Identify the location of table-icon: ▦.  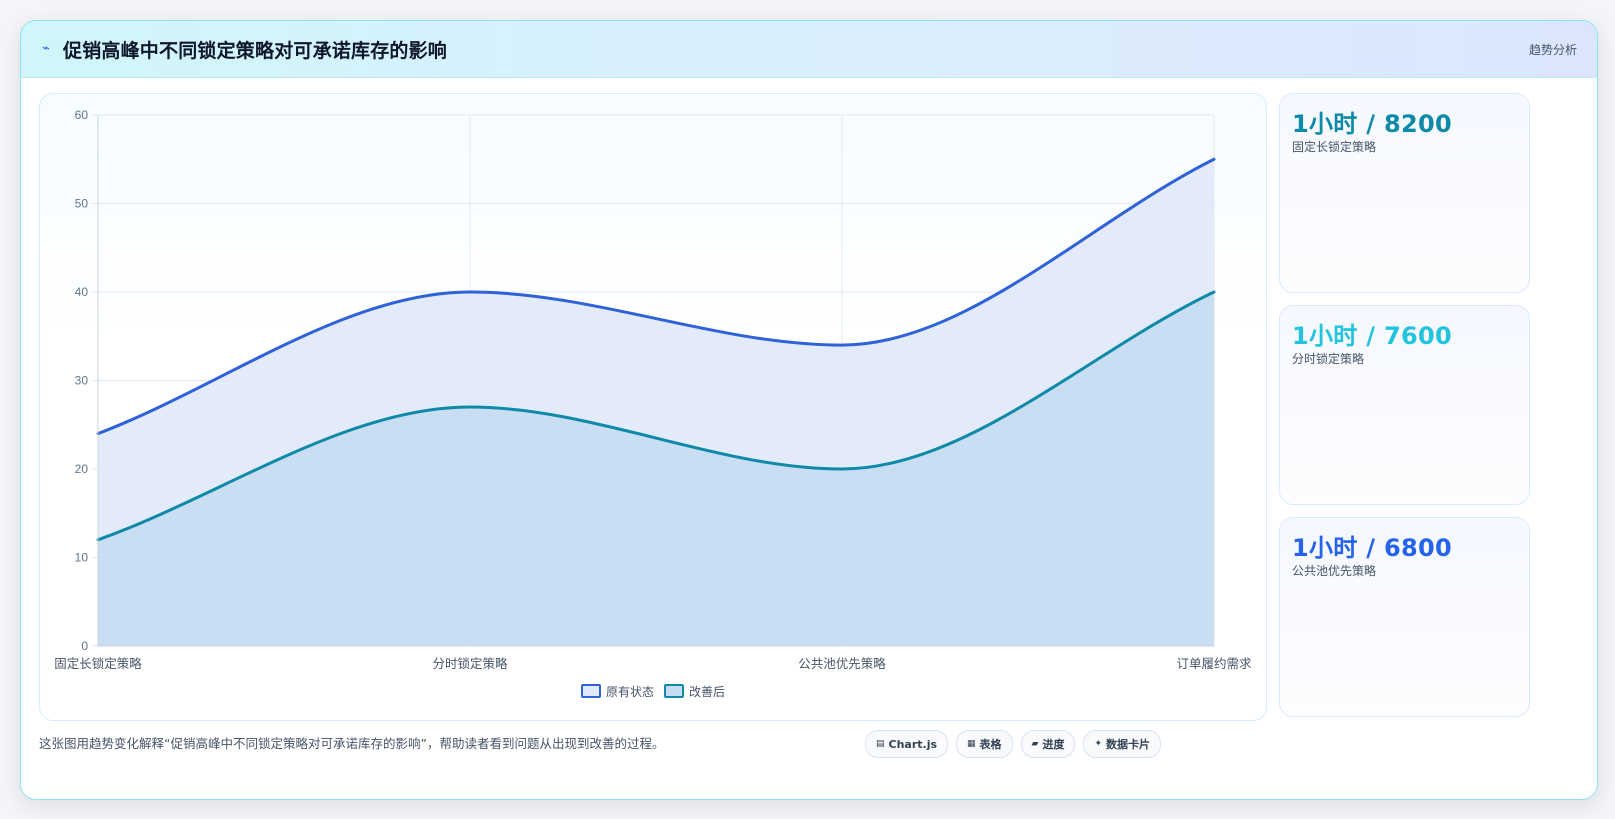
(971, 744).